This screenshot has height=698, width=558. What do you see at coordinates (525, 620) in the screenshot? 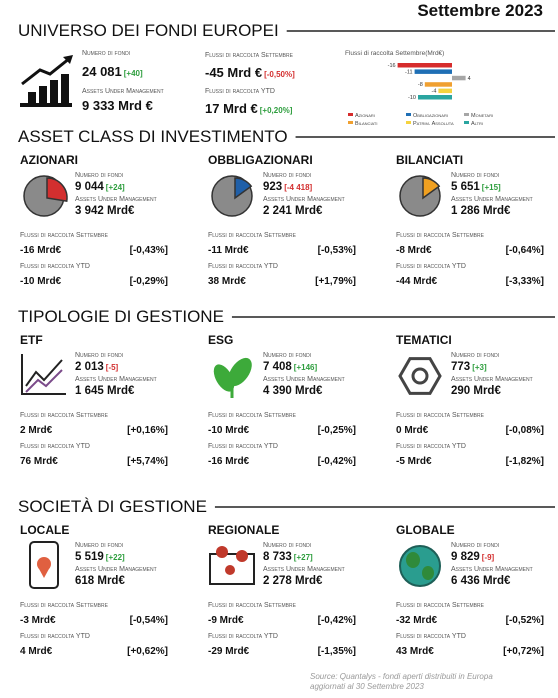
I see `flows-sep-pct: [-0,52%]` at bounding box center [525, 620].